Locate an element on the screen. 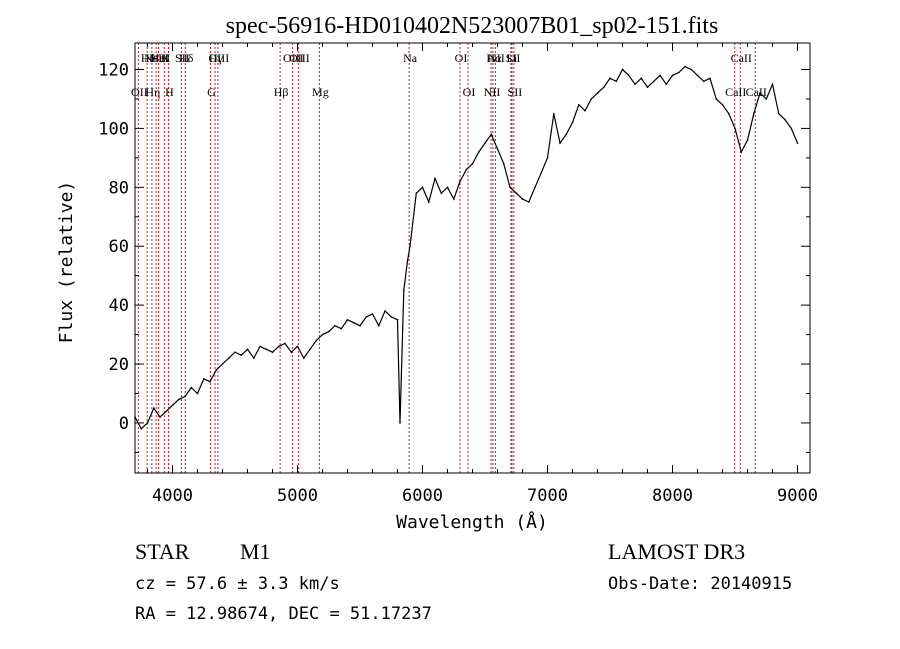  y-tick-label: 100 is located at coordinates (113, 129).